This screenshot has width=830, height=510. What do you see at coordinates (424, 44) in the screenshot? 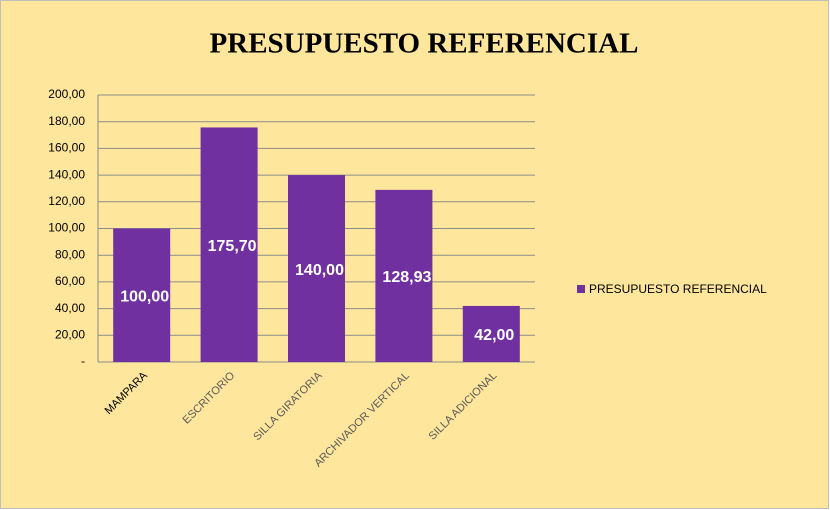
I see `chart-title: PRESUPUESTO REFERENCIAL` at bounding box center [424, 44].